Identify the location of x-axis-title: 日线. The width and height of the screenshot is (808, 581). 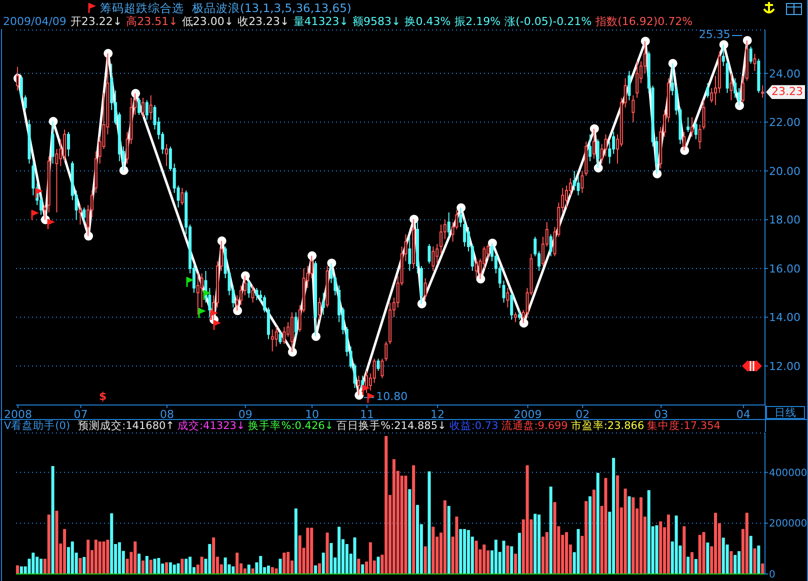
(785, 412).